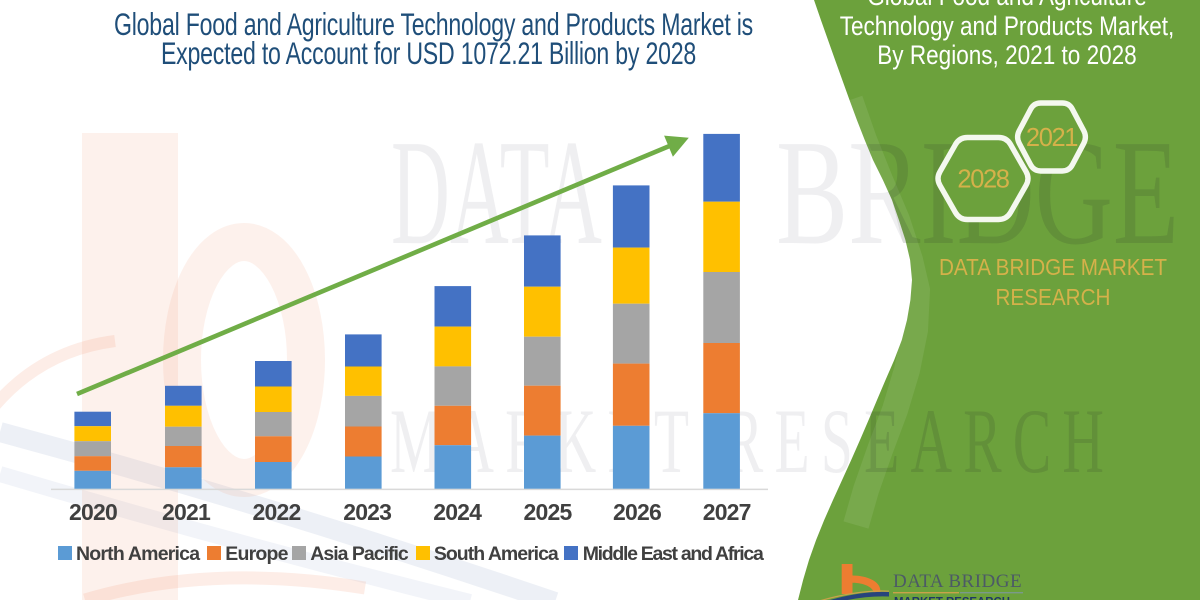 This screenshot has width=1200, height=600. I want to click on svg-text: MARKET RESEARCH, so click(952, 597).